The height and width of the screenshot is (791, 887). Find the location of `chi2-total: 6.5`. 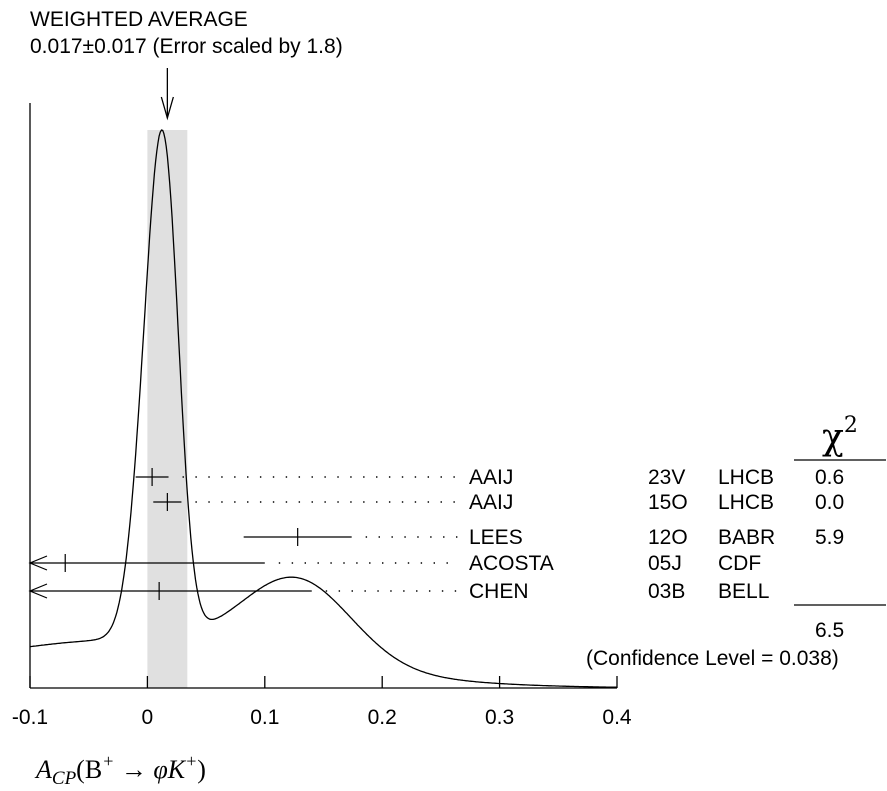

chi2-total: 6.5 is located at coordinates (829, 630).